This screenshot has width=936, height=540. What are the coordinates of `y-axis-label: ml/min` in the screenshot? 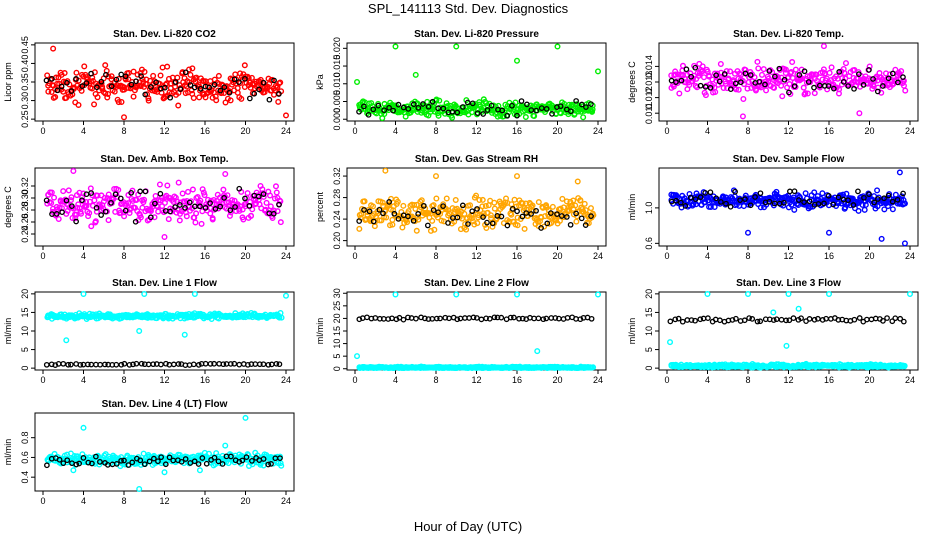 It's located at (632, 207).